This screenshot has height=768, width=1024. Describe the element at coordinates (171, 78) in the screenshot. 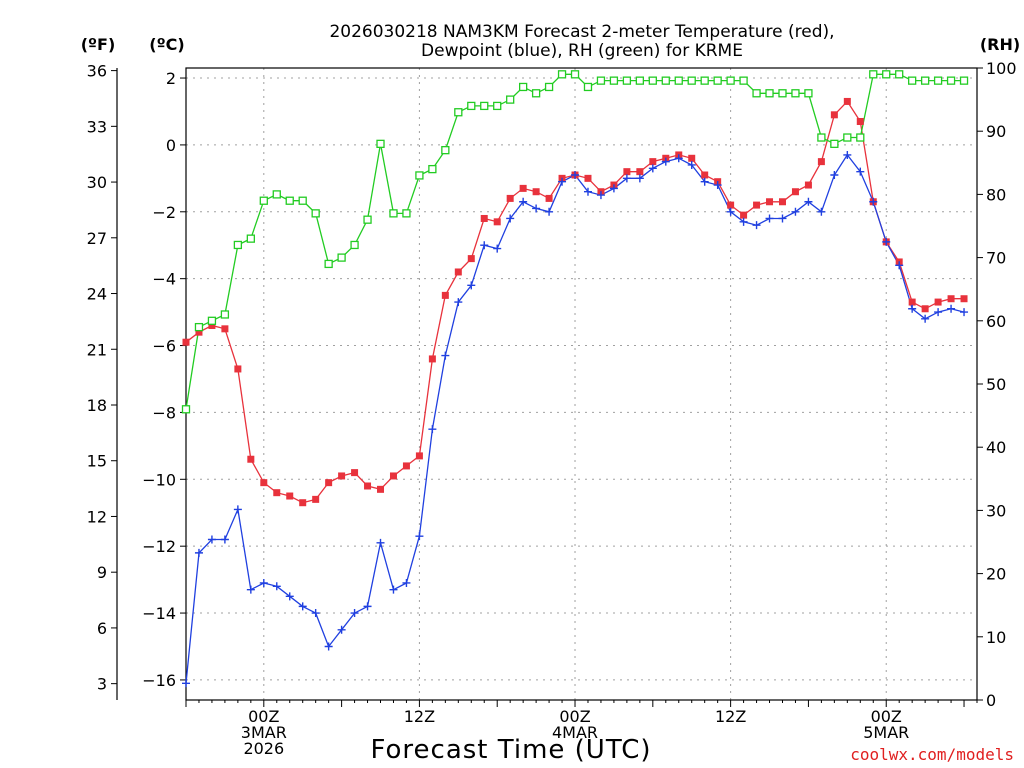

I see `celsius-tick-label: 2` at that location.